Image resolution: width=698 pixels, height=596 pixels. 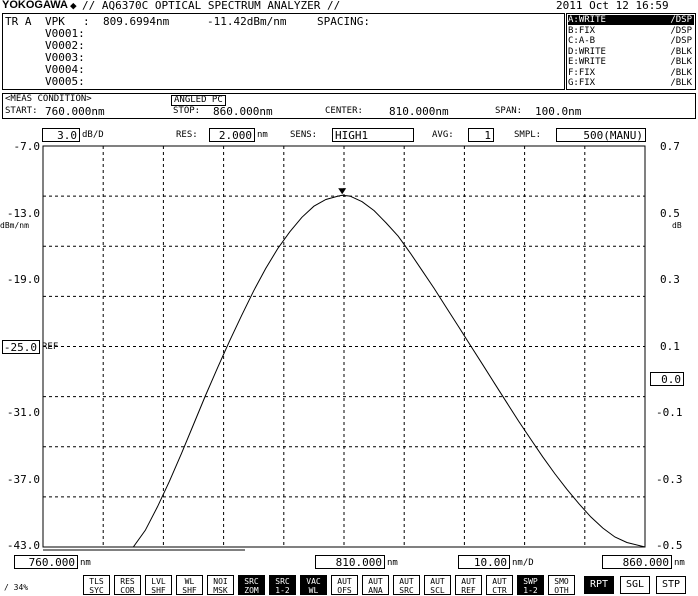 What do you see at coordinates (50, 347) in the screenshot?
I see `ref-label: REF` at bounding box center [50, 347].